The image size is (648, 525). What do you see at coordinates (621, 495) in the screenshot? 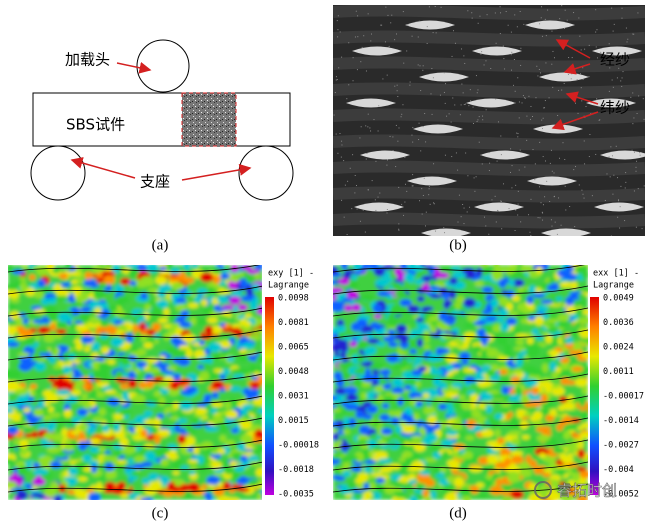
I see `colorbar-tick-label: -0.0052` at bounding box center [621, 495].